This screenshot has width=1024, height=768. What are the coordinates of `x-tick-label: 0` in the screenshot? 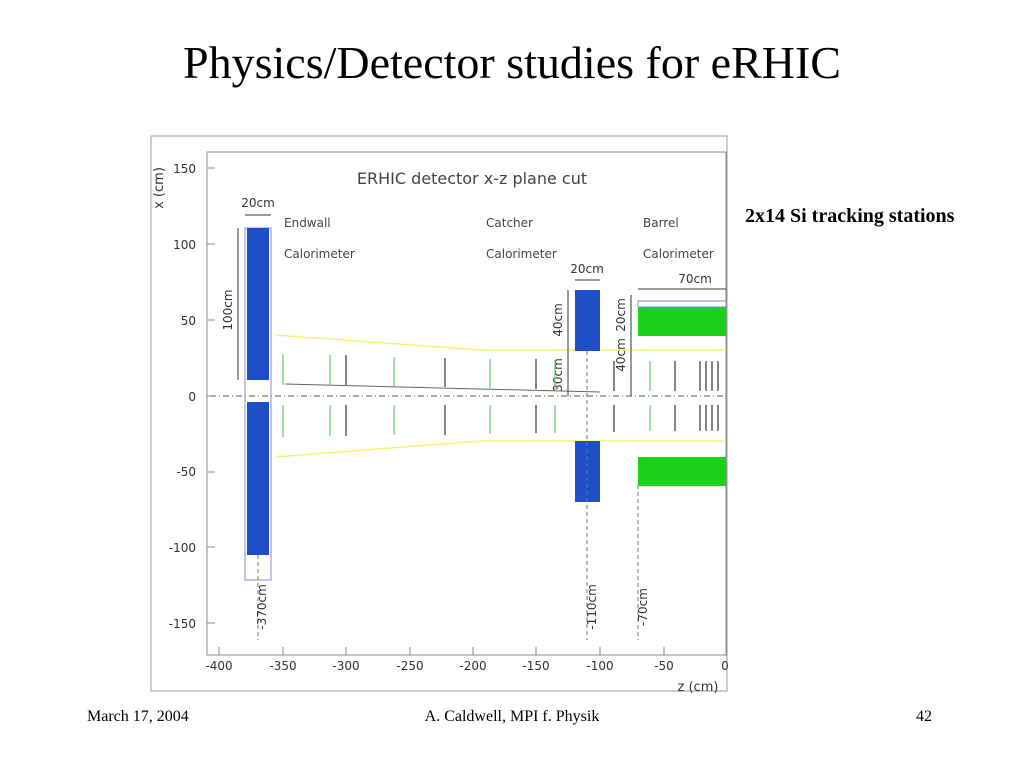 It's located at (725, 666).